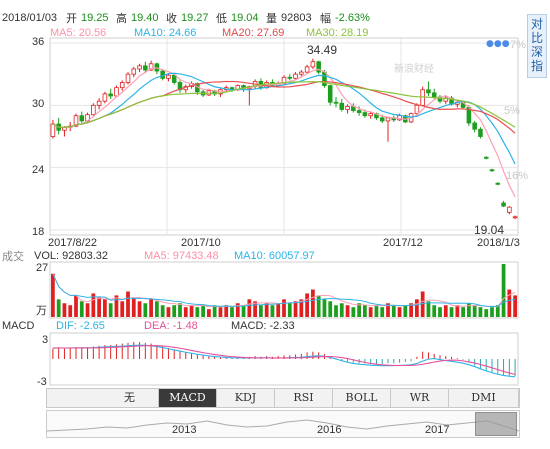 This screenshot has height=449, width=550. Describe the element at coordinates (188, 398) in the screenshot. I see `tab-macd: MACD` at that location.